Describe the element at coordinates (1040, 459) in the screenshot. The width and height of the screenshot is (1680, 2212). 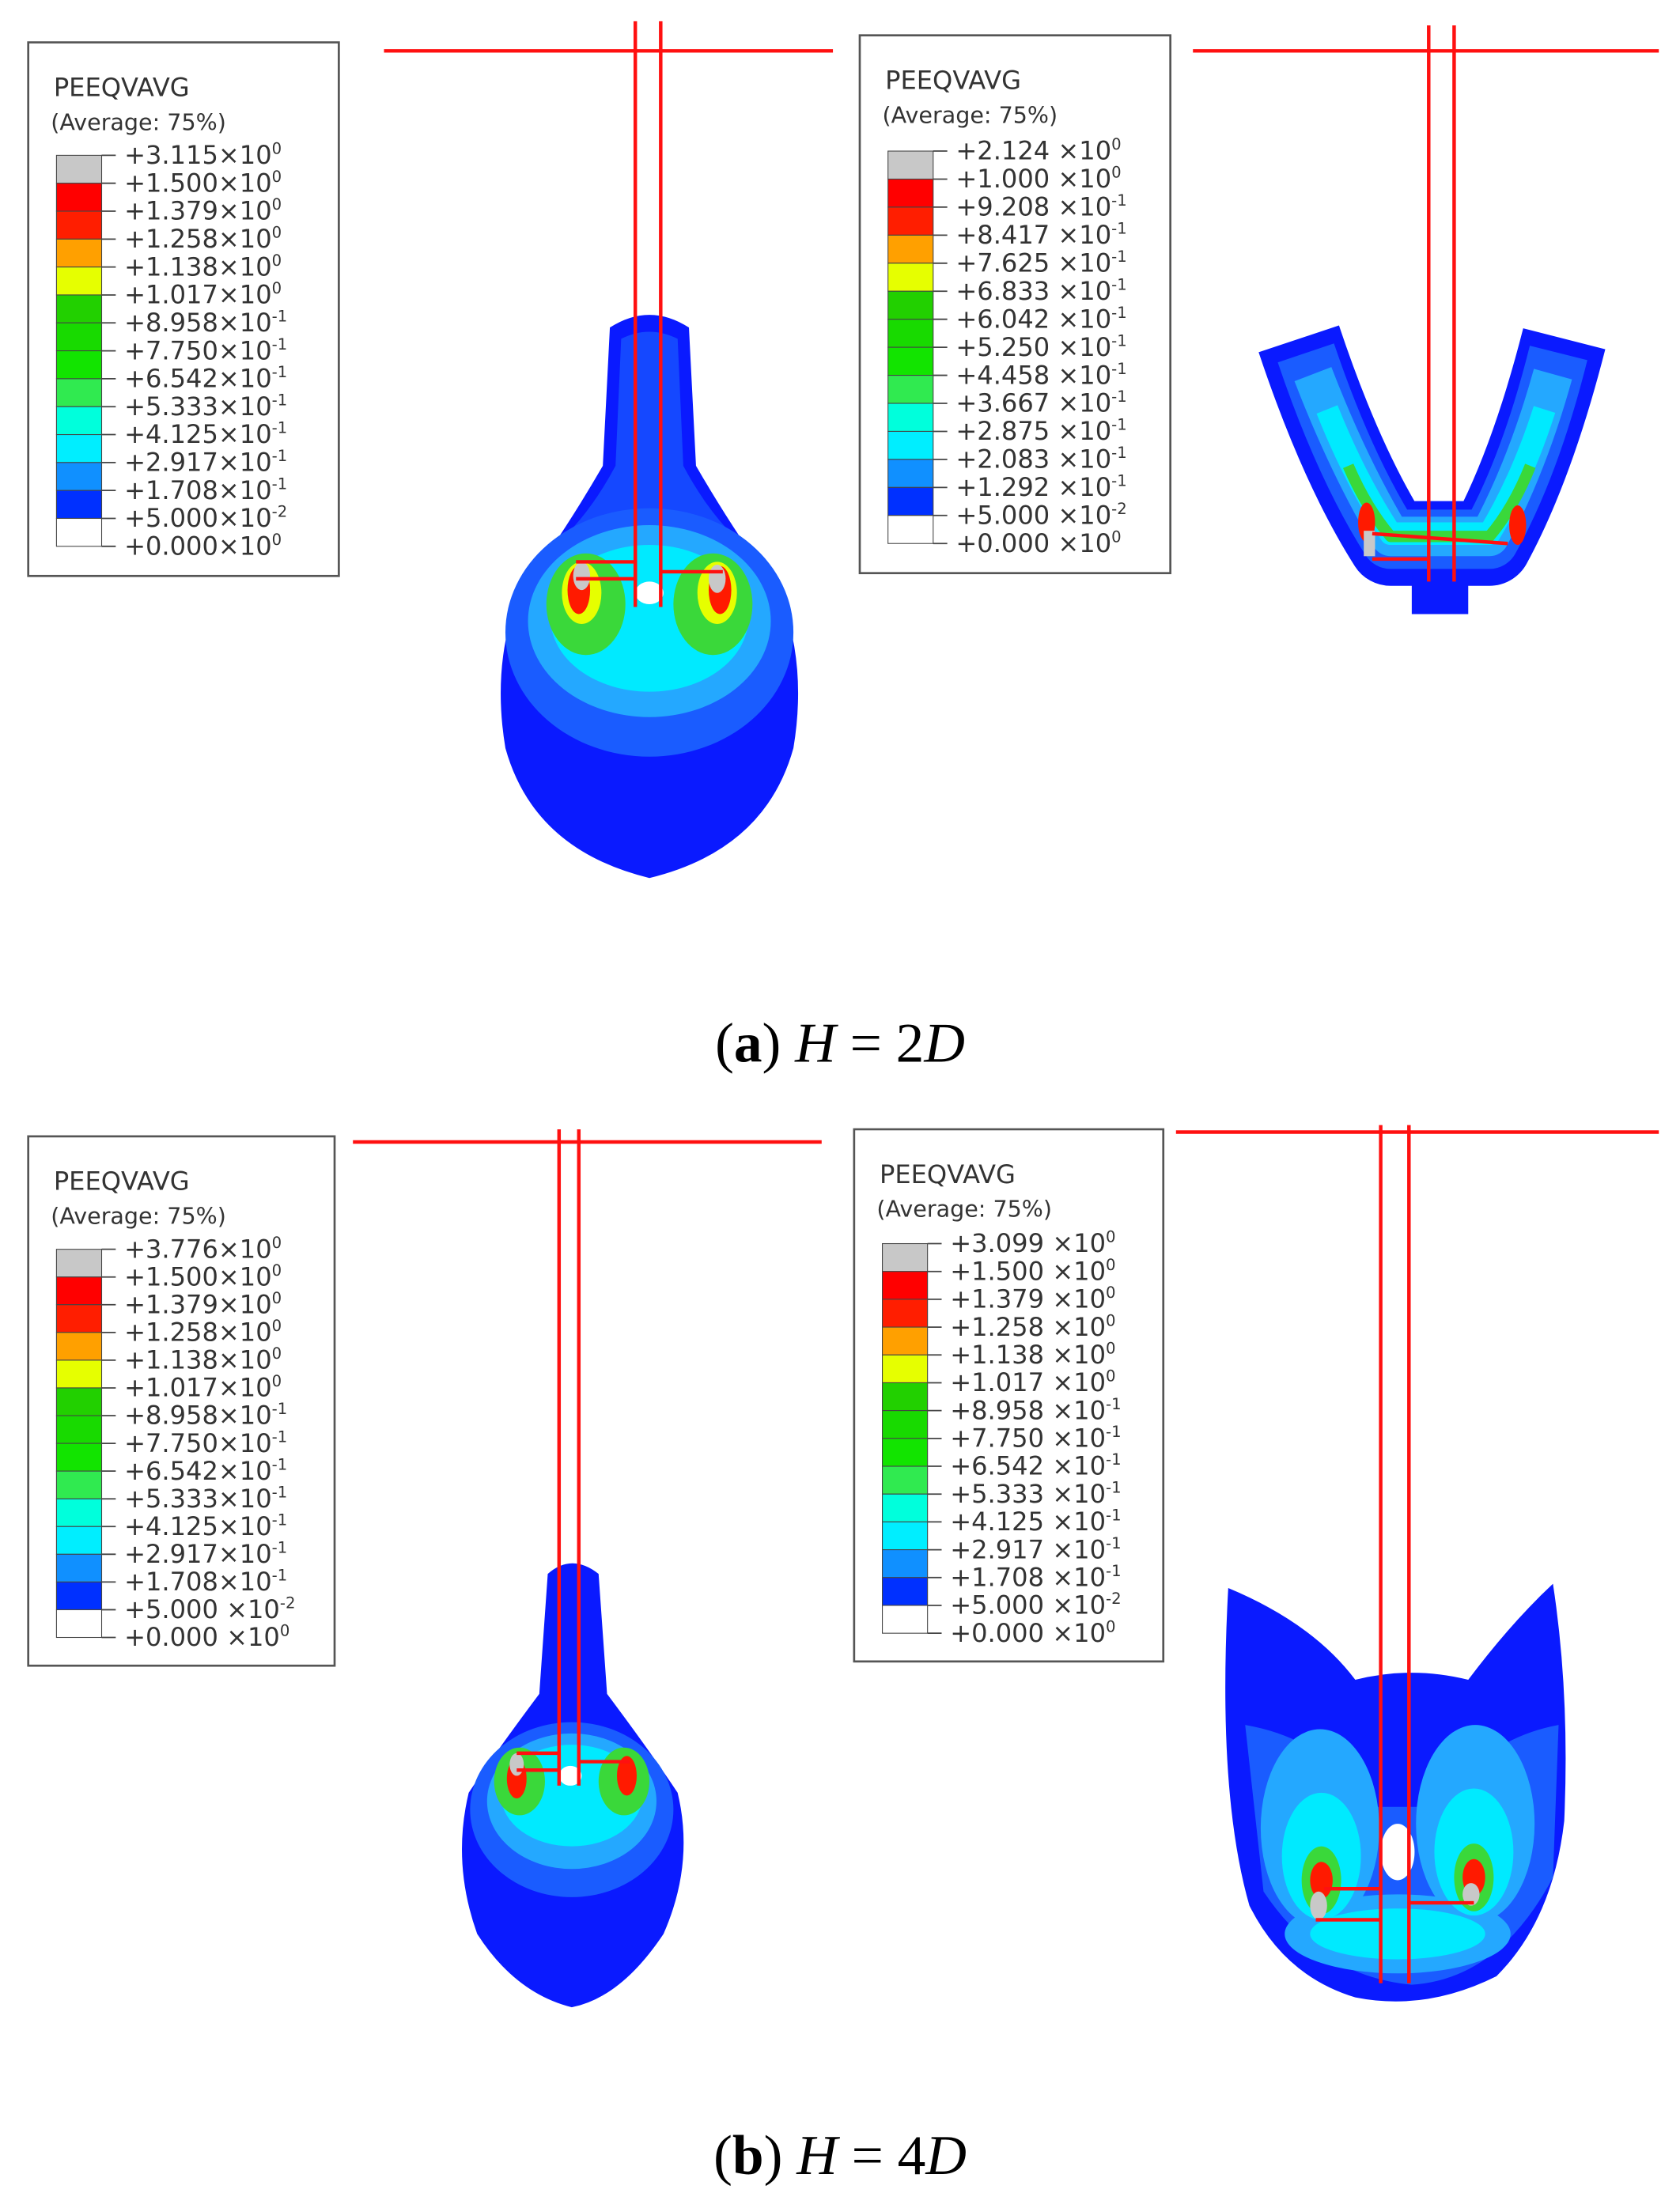
I see `legend-label: +2.083 ×10-1` at that location.